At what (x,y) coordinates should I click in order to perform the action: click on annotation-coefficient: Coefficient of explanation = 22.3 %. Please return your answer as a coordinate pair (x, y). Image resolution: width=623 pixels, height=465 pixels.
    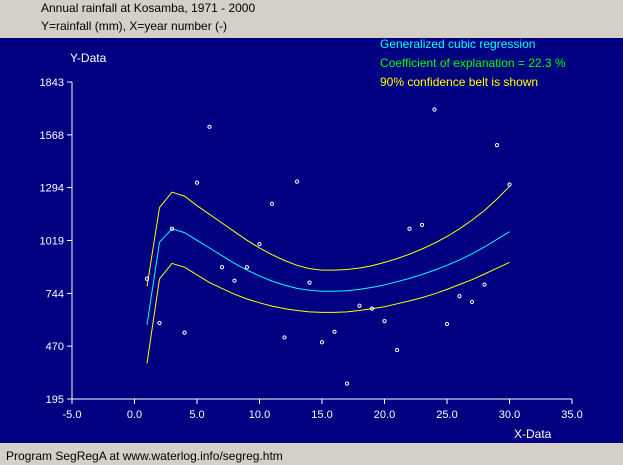
    Looking at the image, I should click on (473, 63).